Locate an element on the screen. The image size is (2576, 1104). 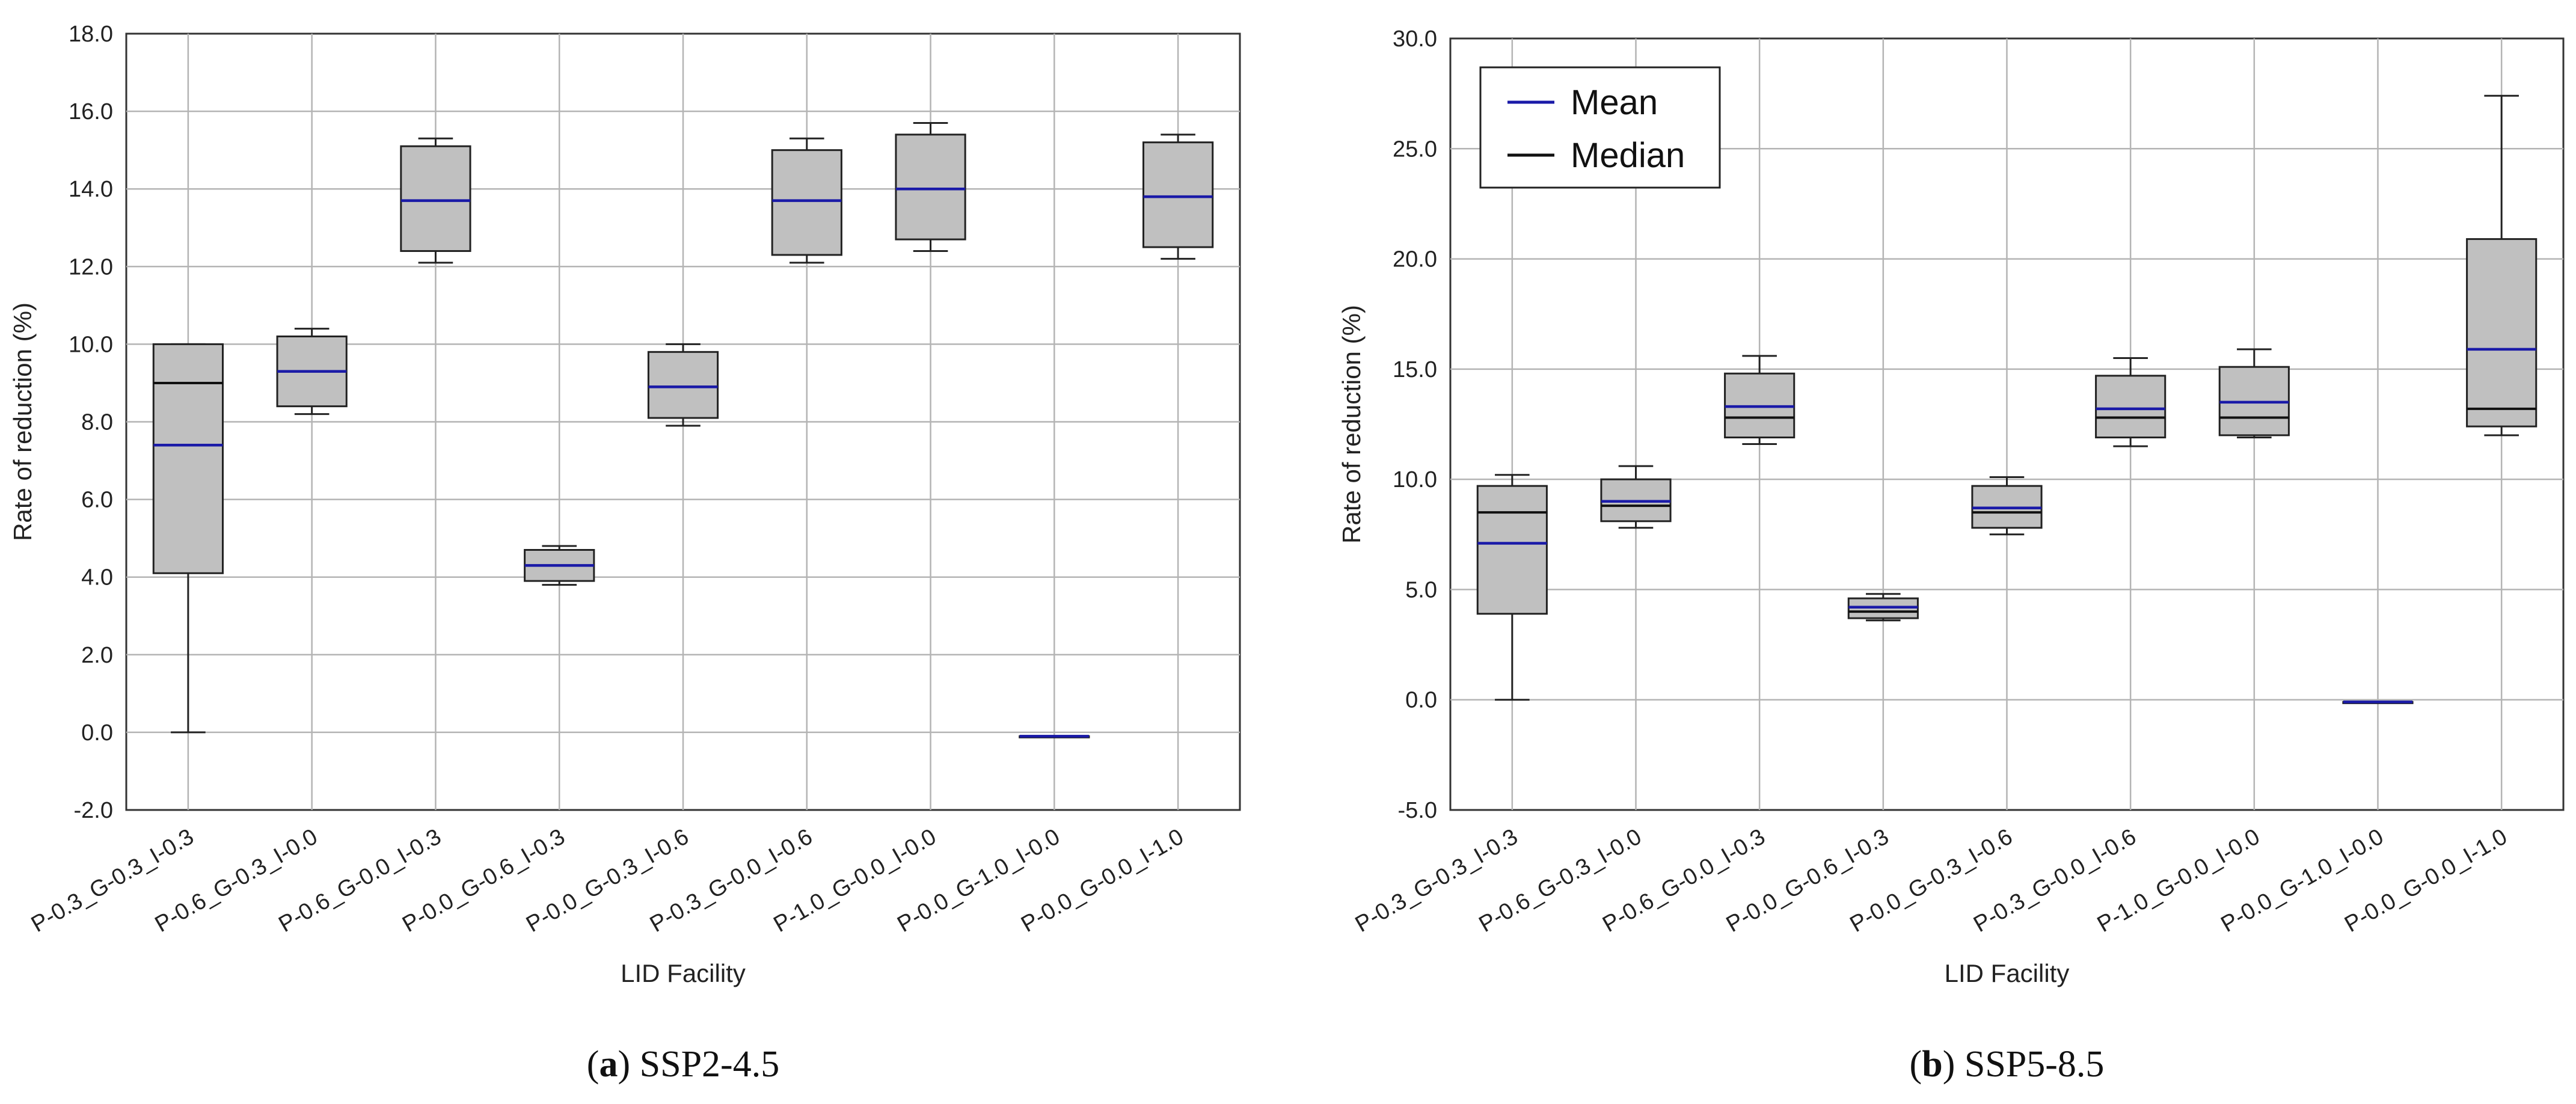
legend: Mean Median is located at coordinates (1600, 127).